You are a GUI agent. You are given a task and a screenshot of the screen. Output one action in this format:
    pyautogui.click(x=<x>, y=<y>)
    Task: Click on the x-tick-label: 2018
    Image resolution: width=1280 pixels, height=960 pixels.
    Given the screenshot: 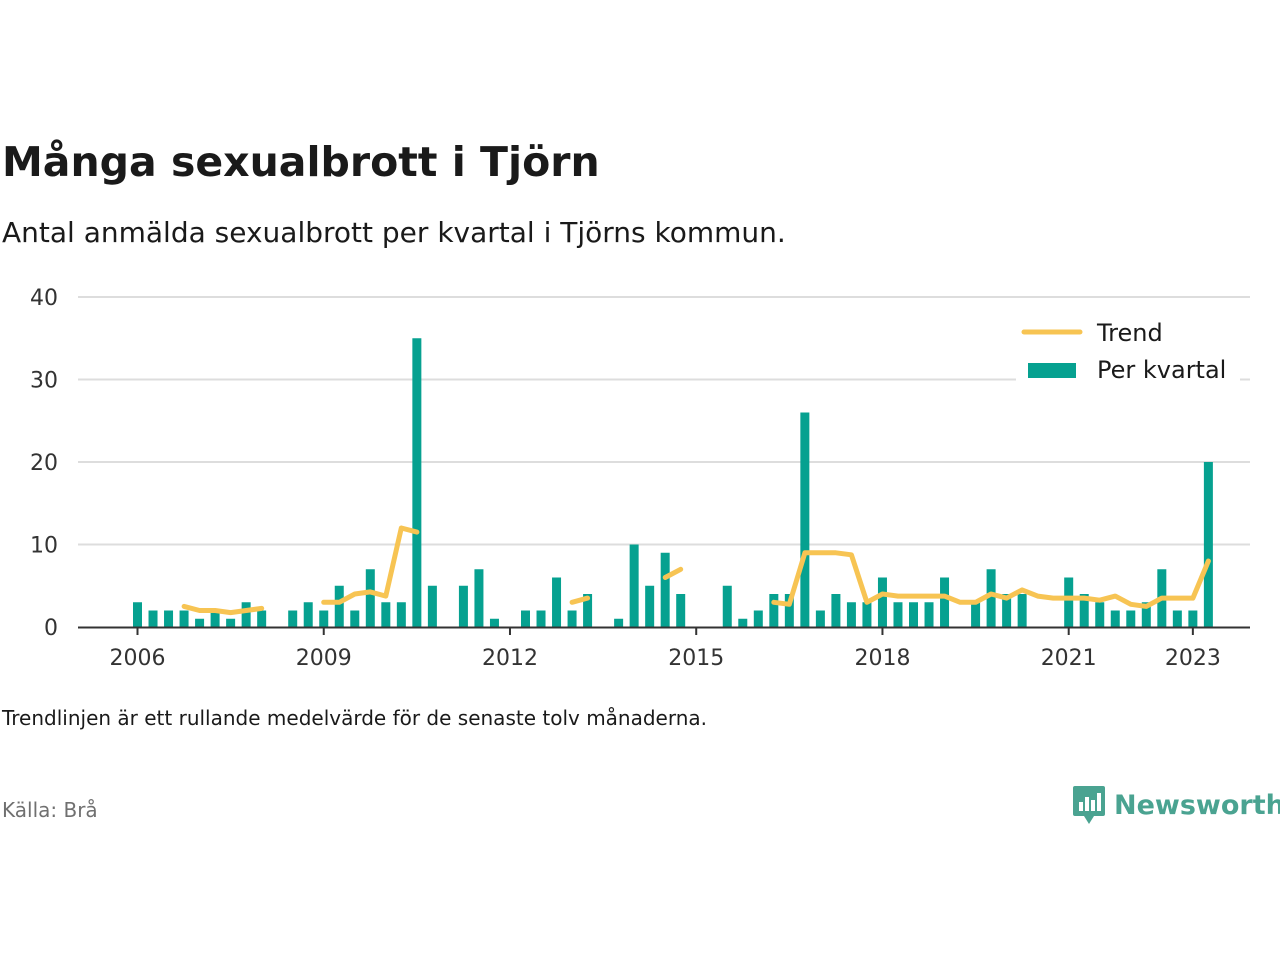 What is the action you would take?
    pyautogui.click(x=882, y=658)
    